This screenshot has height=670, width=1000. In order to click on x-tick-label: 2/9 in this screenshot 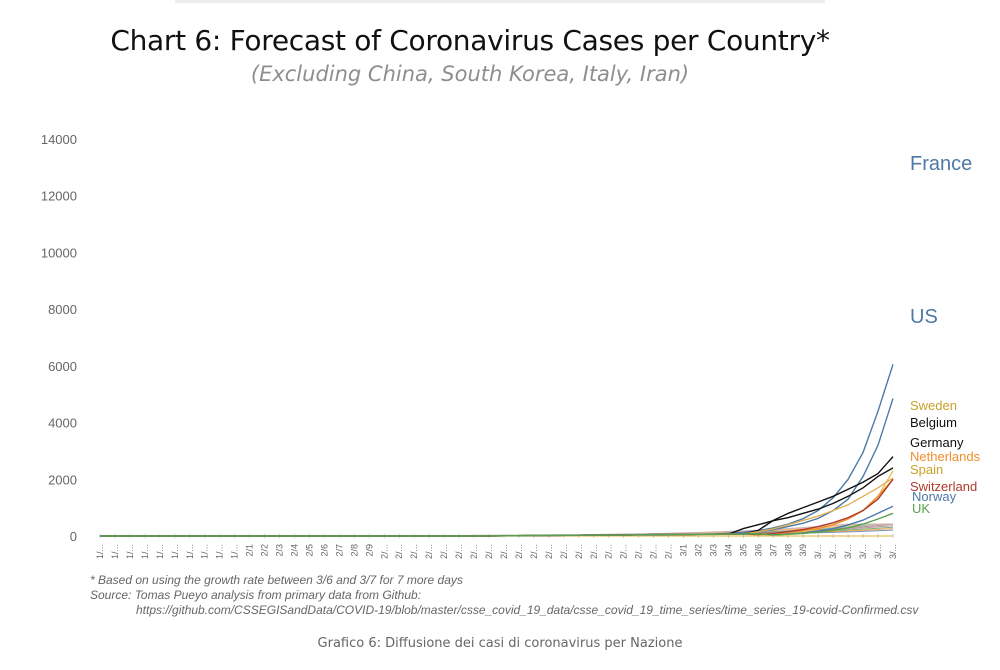, I will do `click(369, 550)`.